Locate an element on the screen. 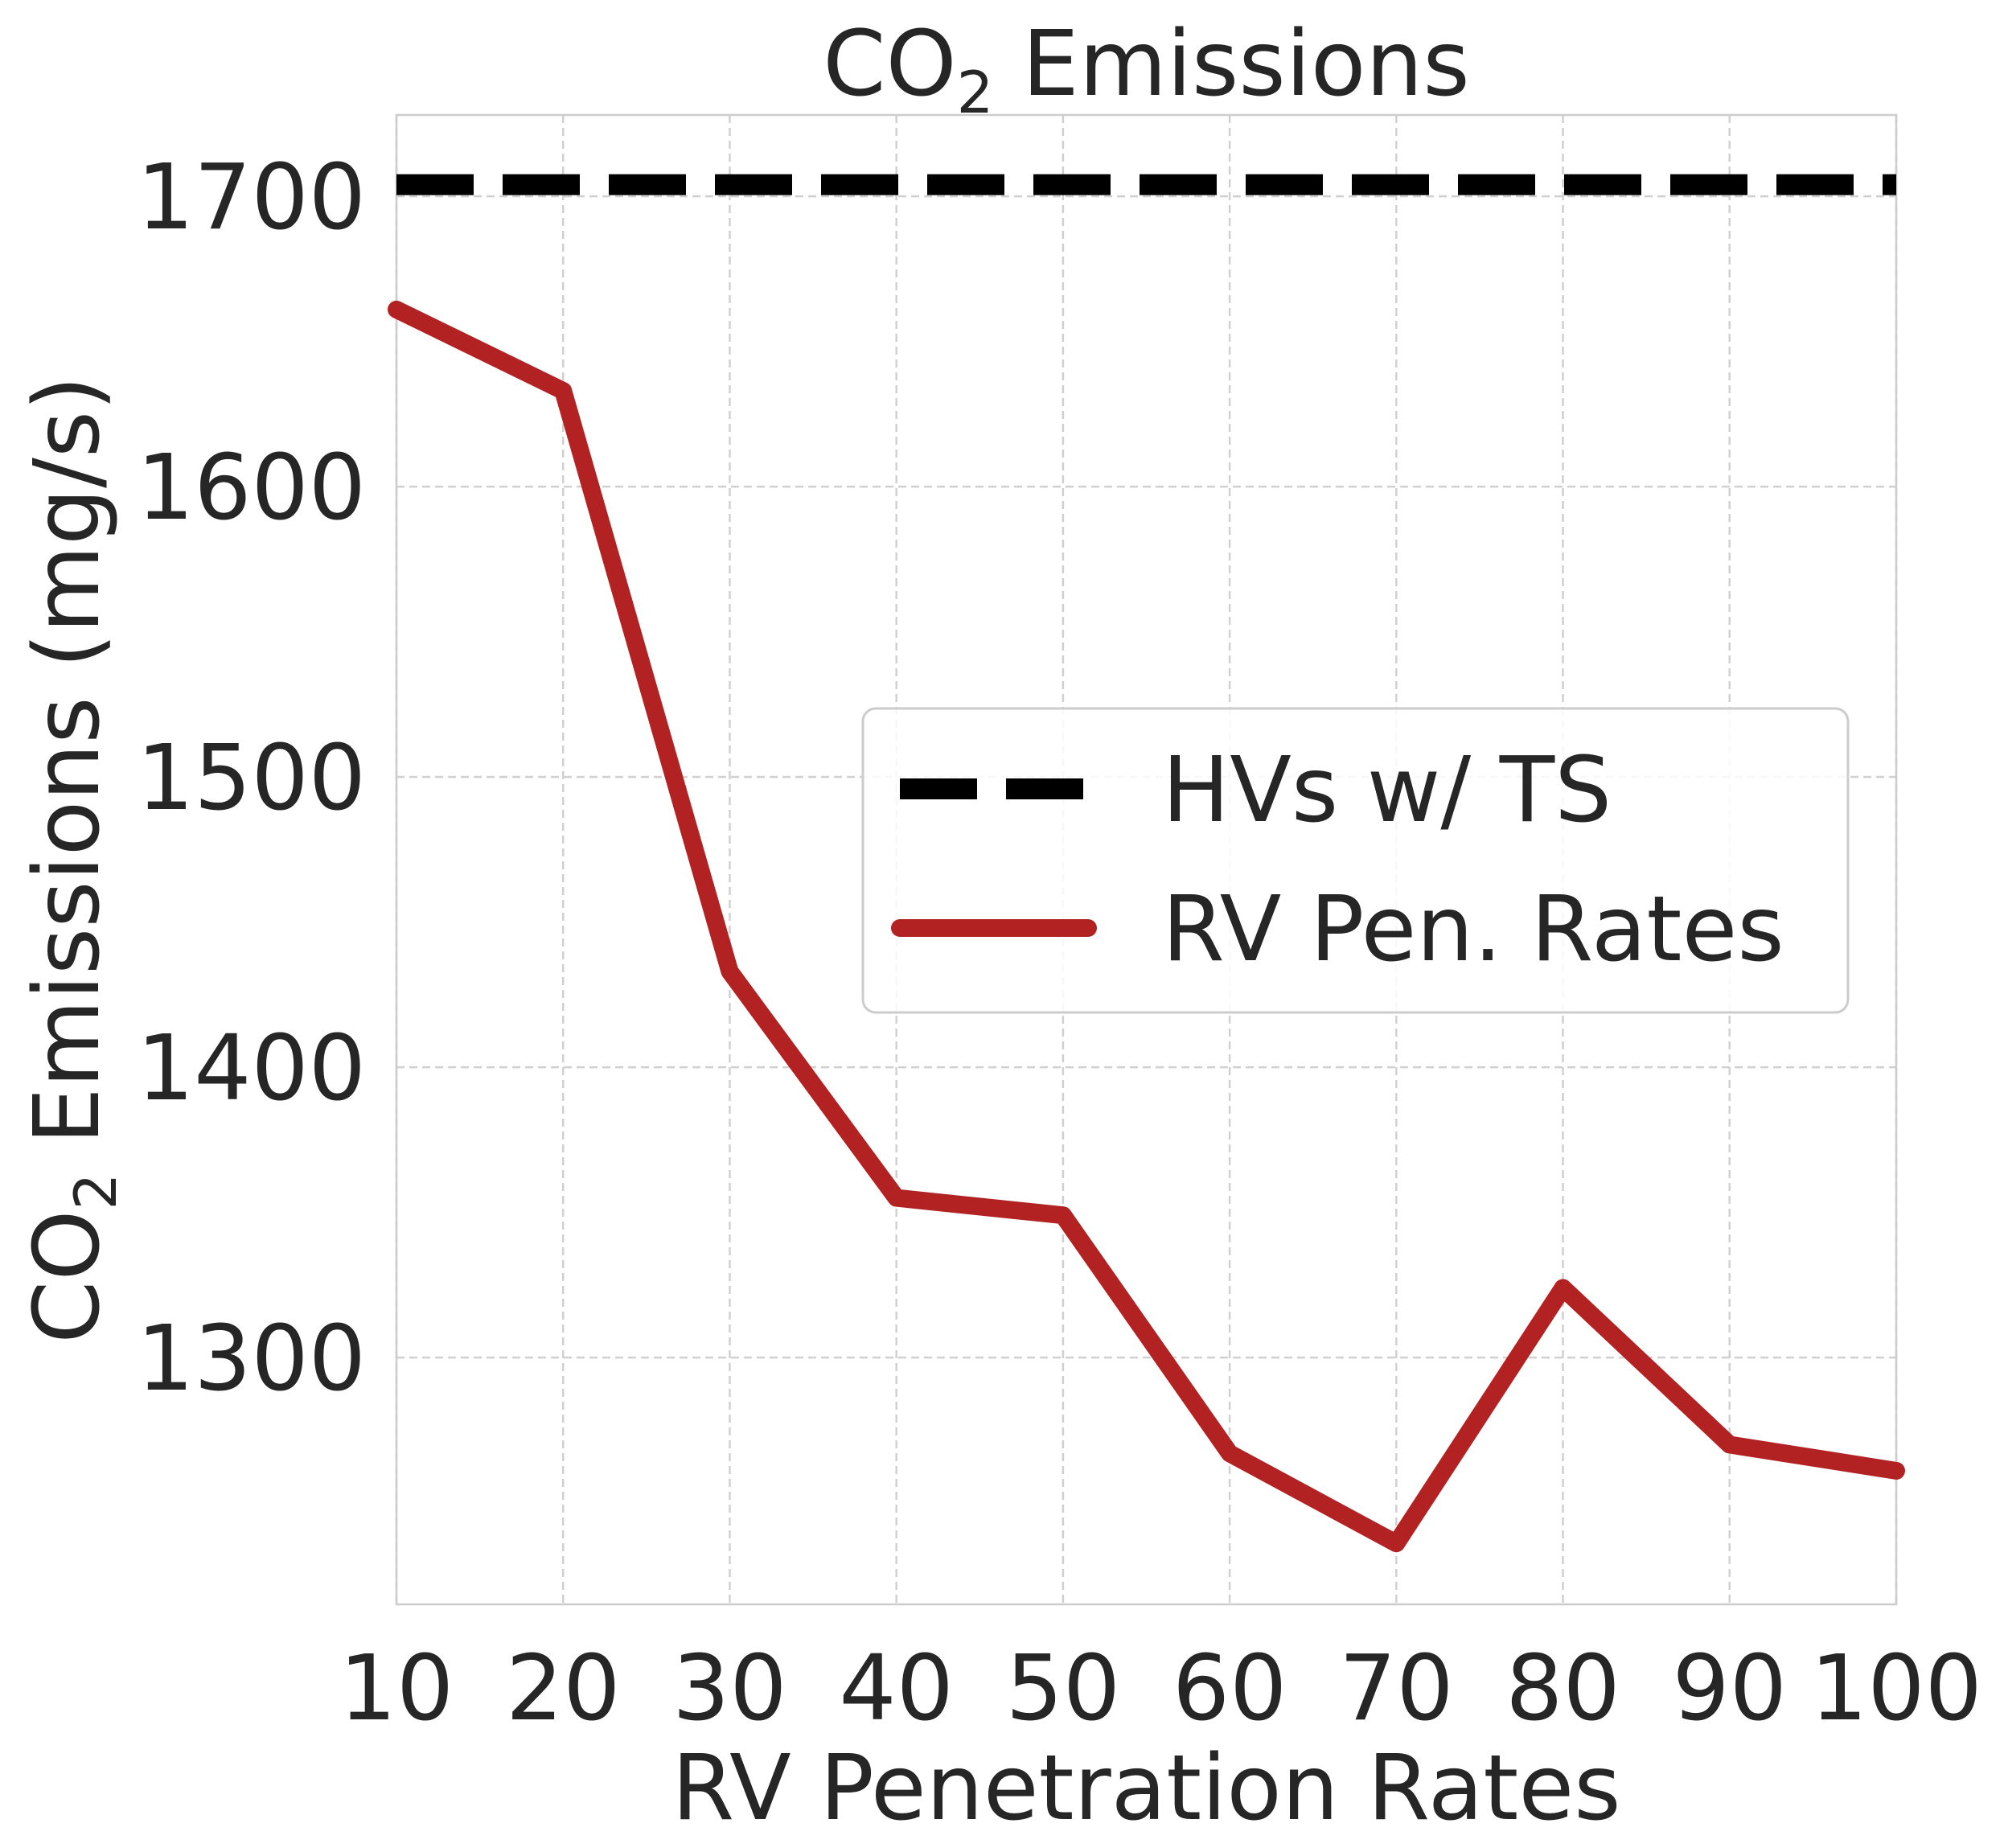  x-tick-label-70: 70 is located at coordinates (1396, 1689).